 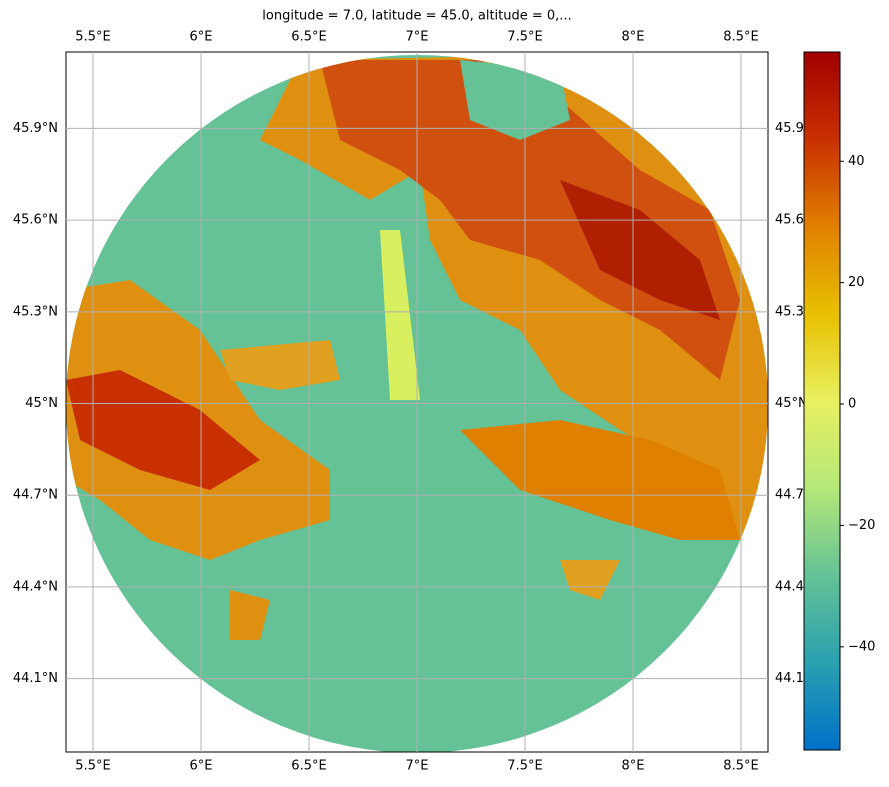 What do you see at coordinates (856, 282) in the screenshot?
I see `colorbar-tick-label: 20` at bounding box center [856, 282].